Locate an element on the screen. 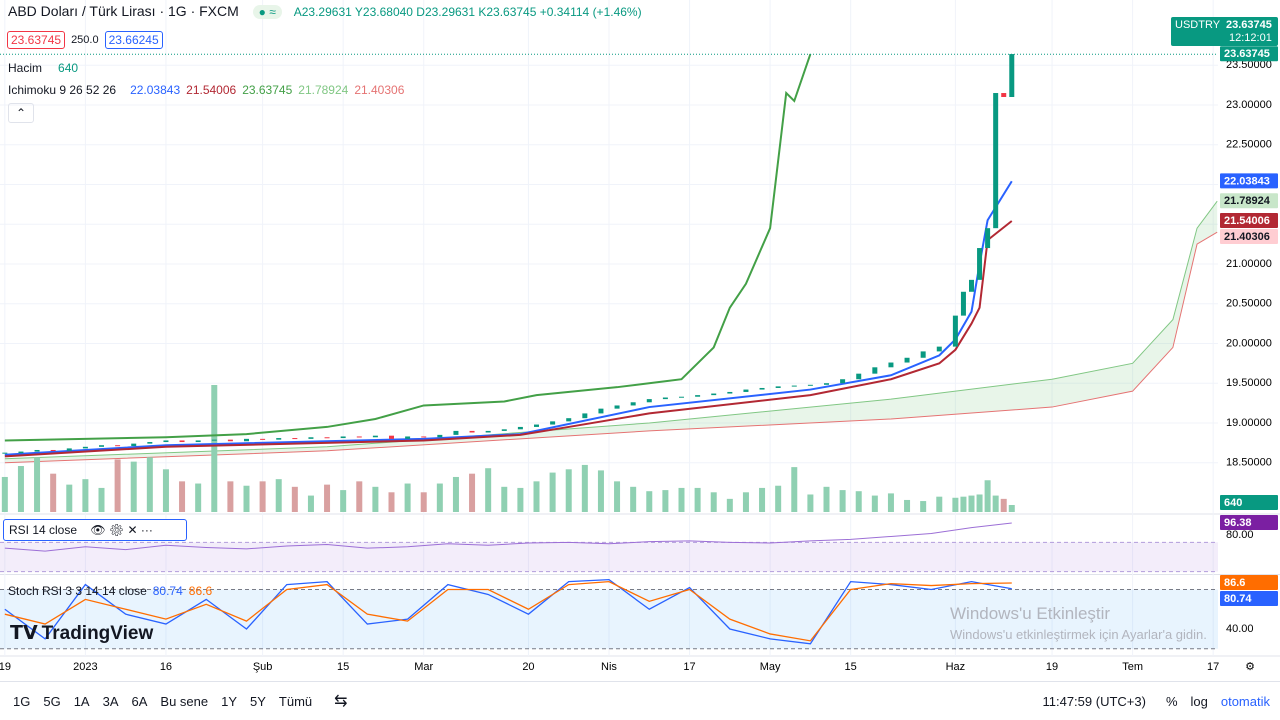 This screenshot has height=720, width=1280. range-button: Bu sene is located at coordinates (184, 701).